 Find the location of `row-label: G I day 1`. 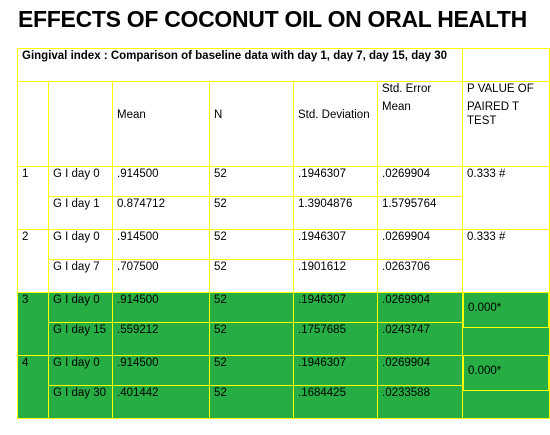

row-label: G I day 1 is located at coordinates (80, 213).